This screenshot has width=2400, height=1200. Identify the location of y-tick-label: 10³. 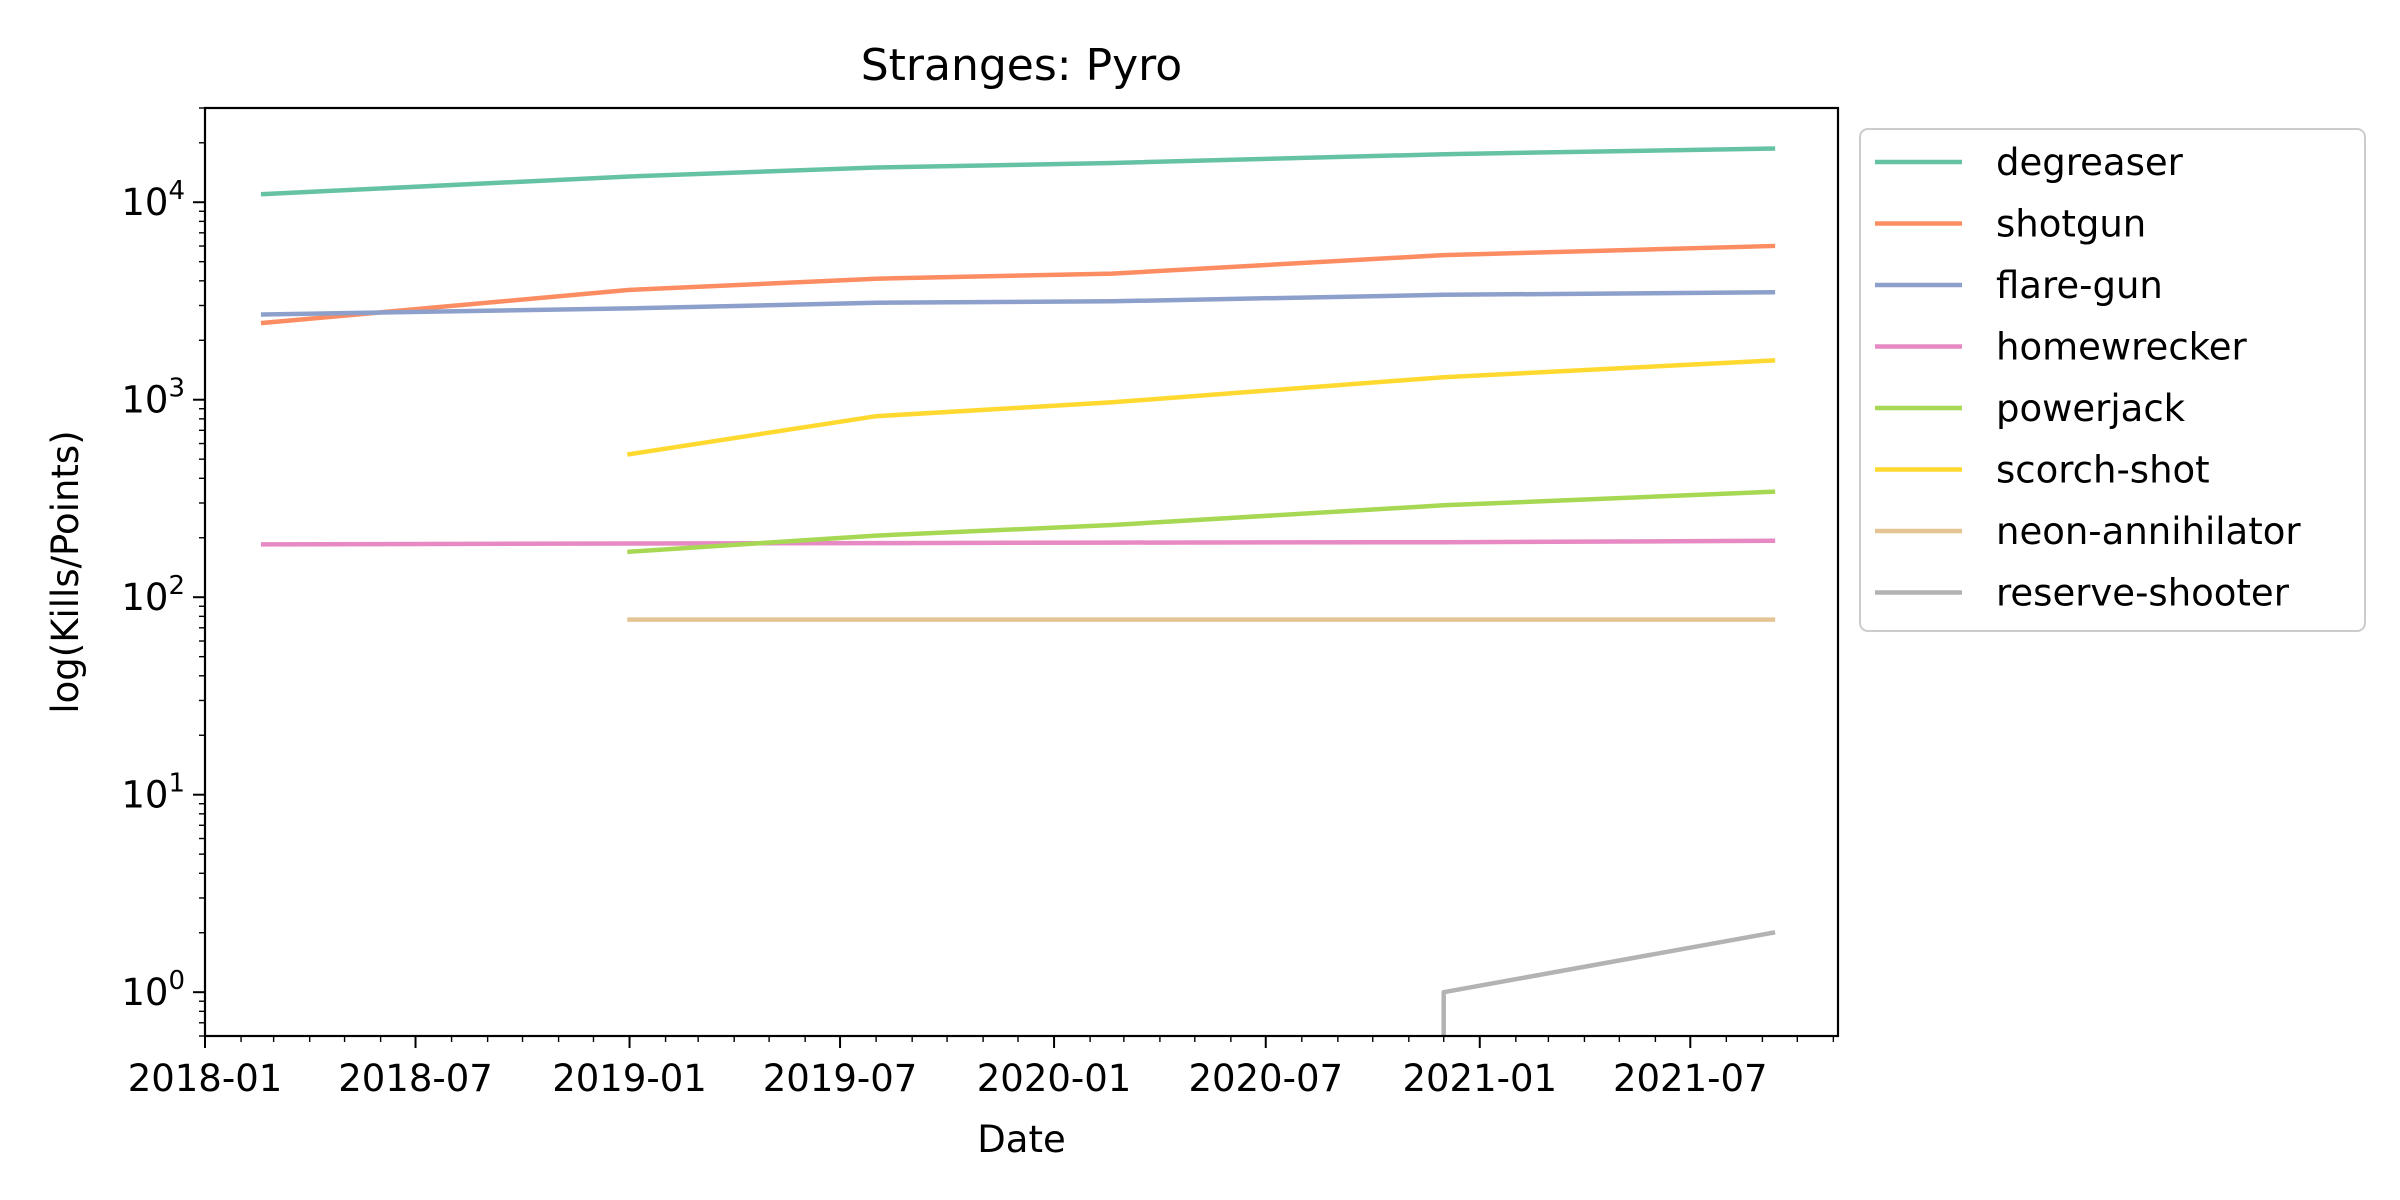
(153, 398).